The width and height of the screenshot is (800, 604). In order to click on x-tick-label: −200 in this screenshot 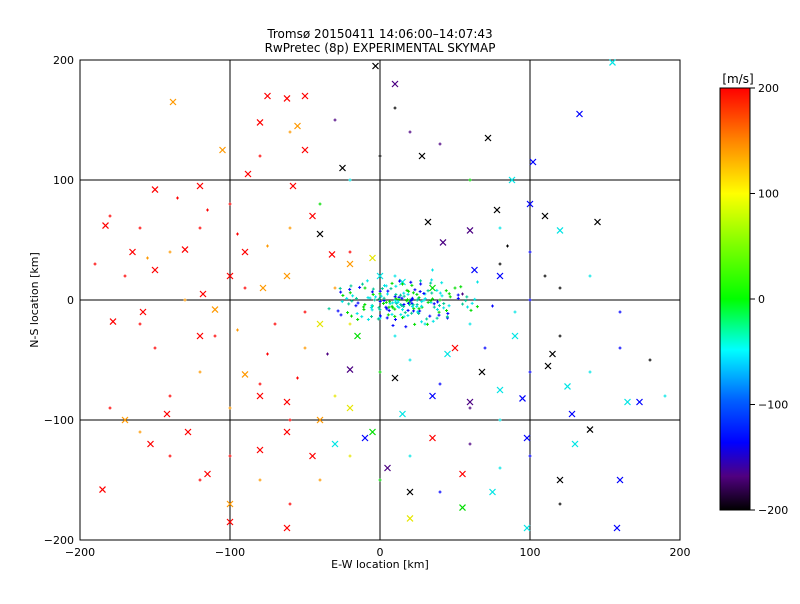, I will do `click(80, 552)`.